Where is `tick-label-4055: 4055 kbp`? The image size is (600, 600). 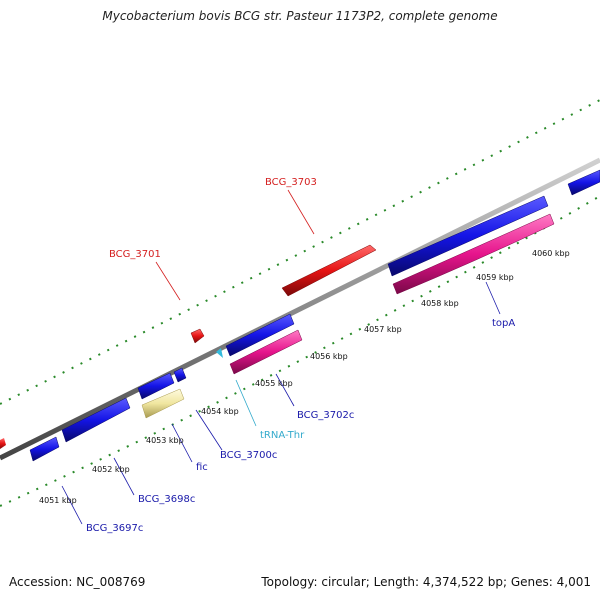 tick-label-4055: 4055 kbp is located at coordinates (274, 383).